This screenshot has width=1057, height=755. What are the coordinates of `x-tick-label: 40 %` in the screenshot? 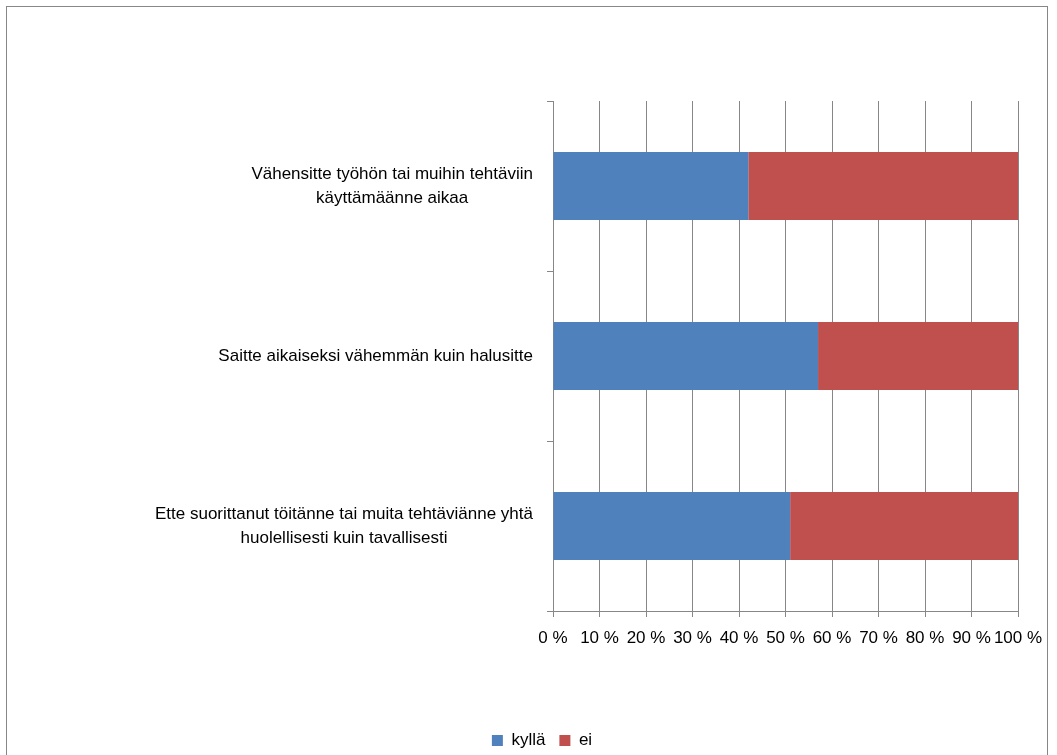 It's located at (739, 637).